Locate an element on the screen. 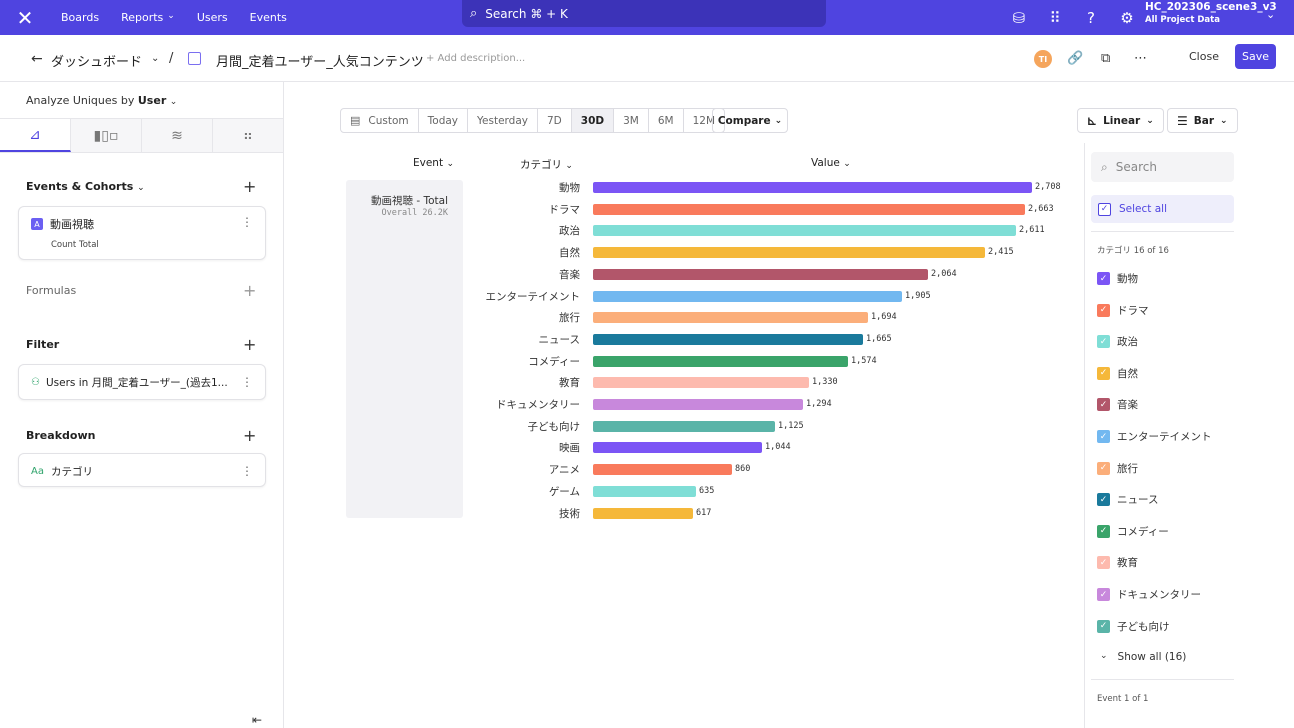  range-3m: 3M is located at coordinates (631, 120).